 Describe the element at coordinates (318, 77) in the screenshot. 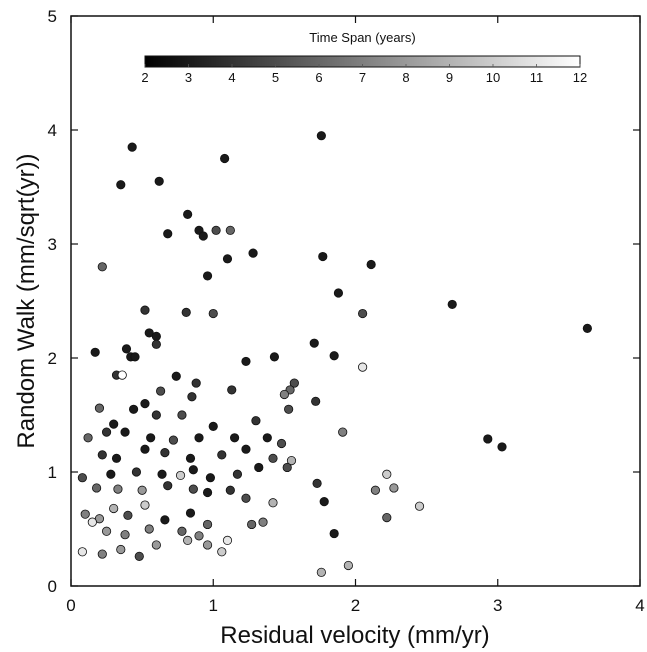

I see `colorbar-tick-label: 6` at that location.